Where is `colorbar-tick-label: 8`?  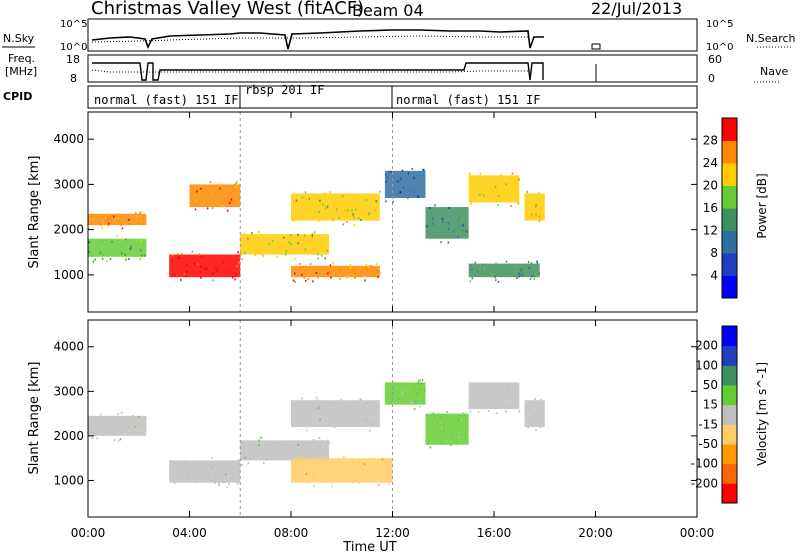
colorbar-tick-label: 8 is located at coordinates (714, 253).